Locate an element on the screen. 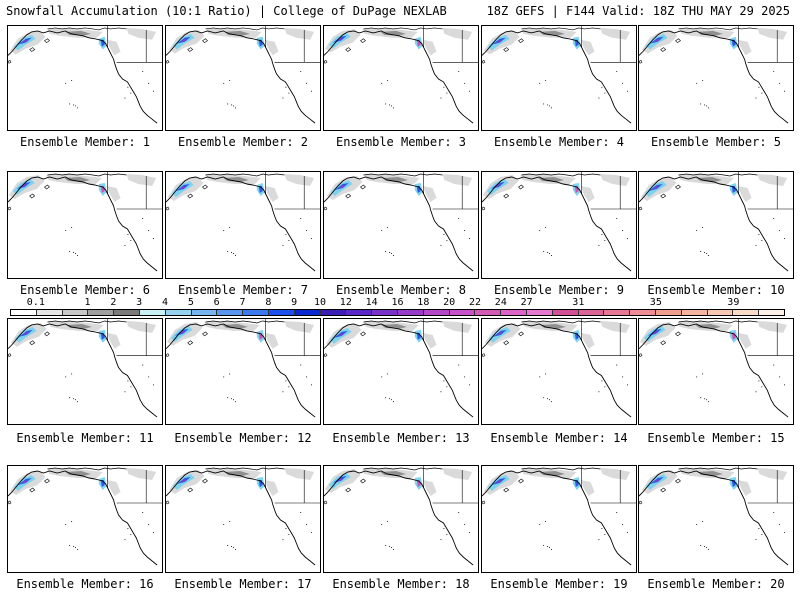 This screenshot has width=800, height=600. legend-tick-label: 16 is located at coordinates (397, 302).